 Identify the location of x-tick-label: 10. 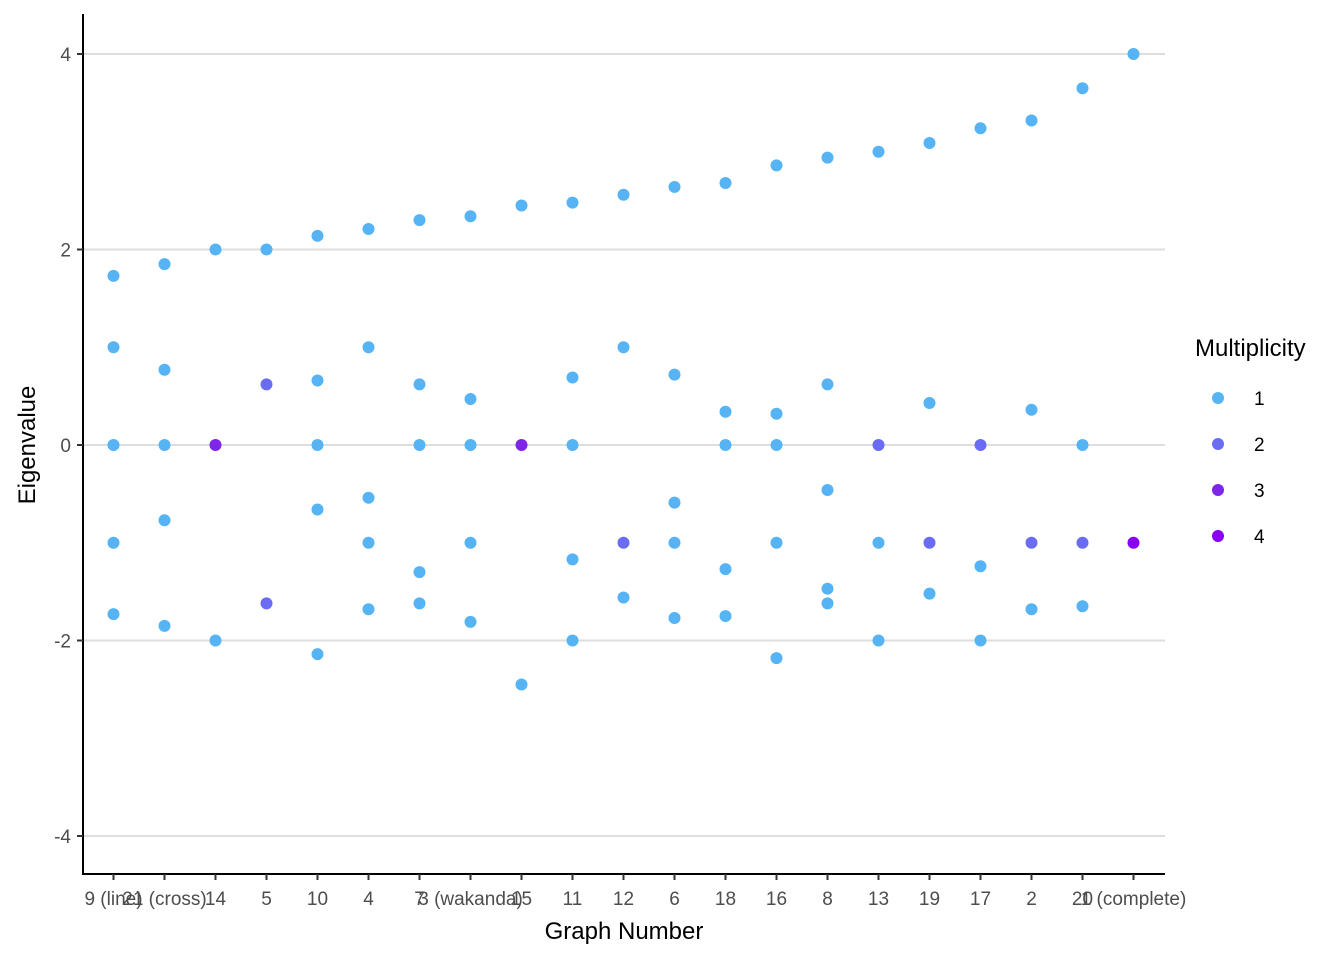
(317, 899).